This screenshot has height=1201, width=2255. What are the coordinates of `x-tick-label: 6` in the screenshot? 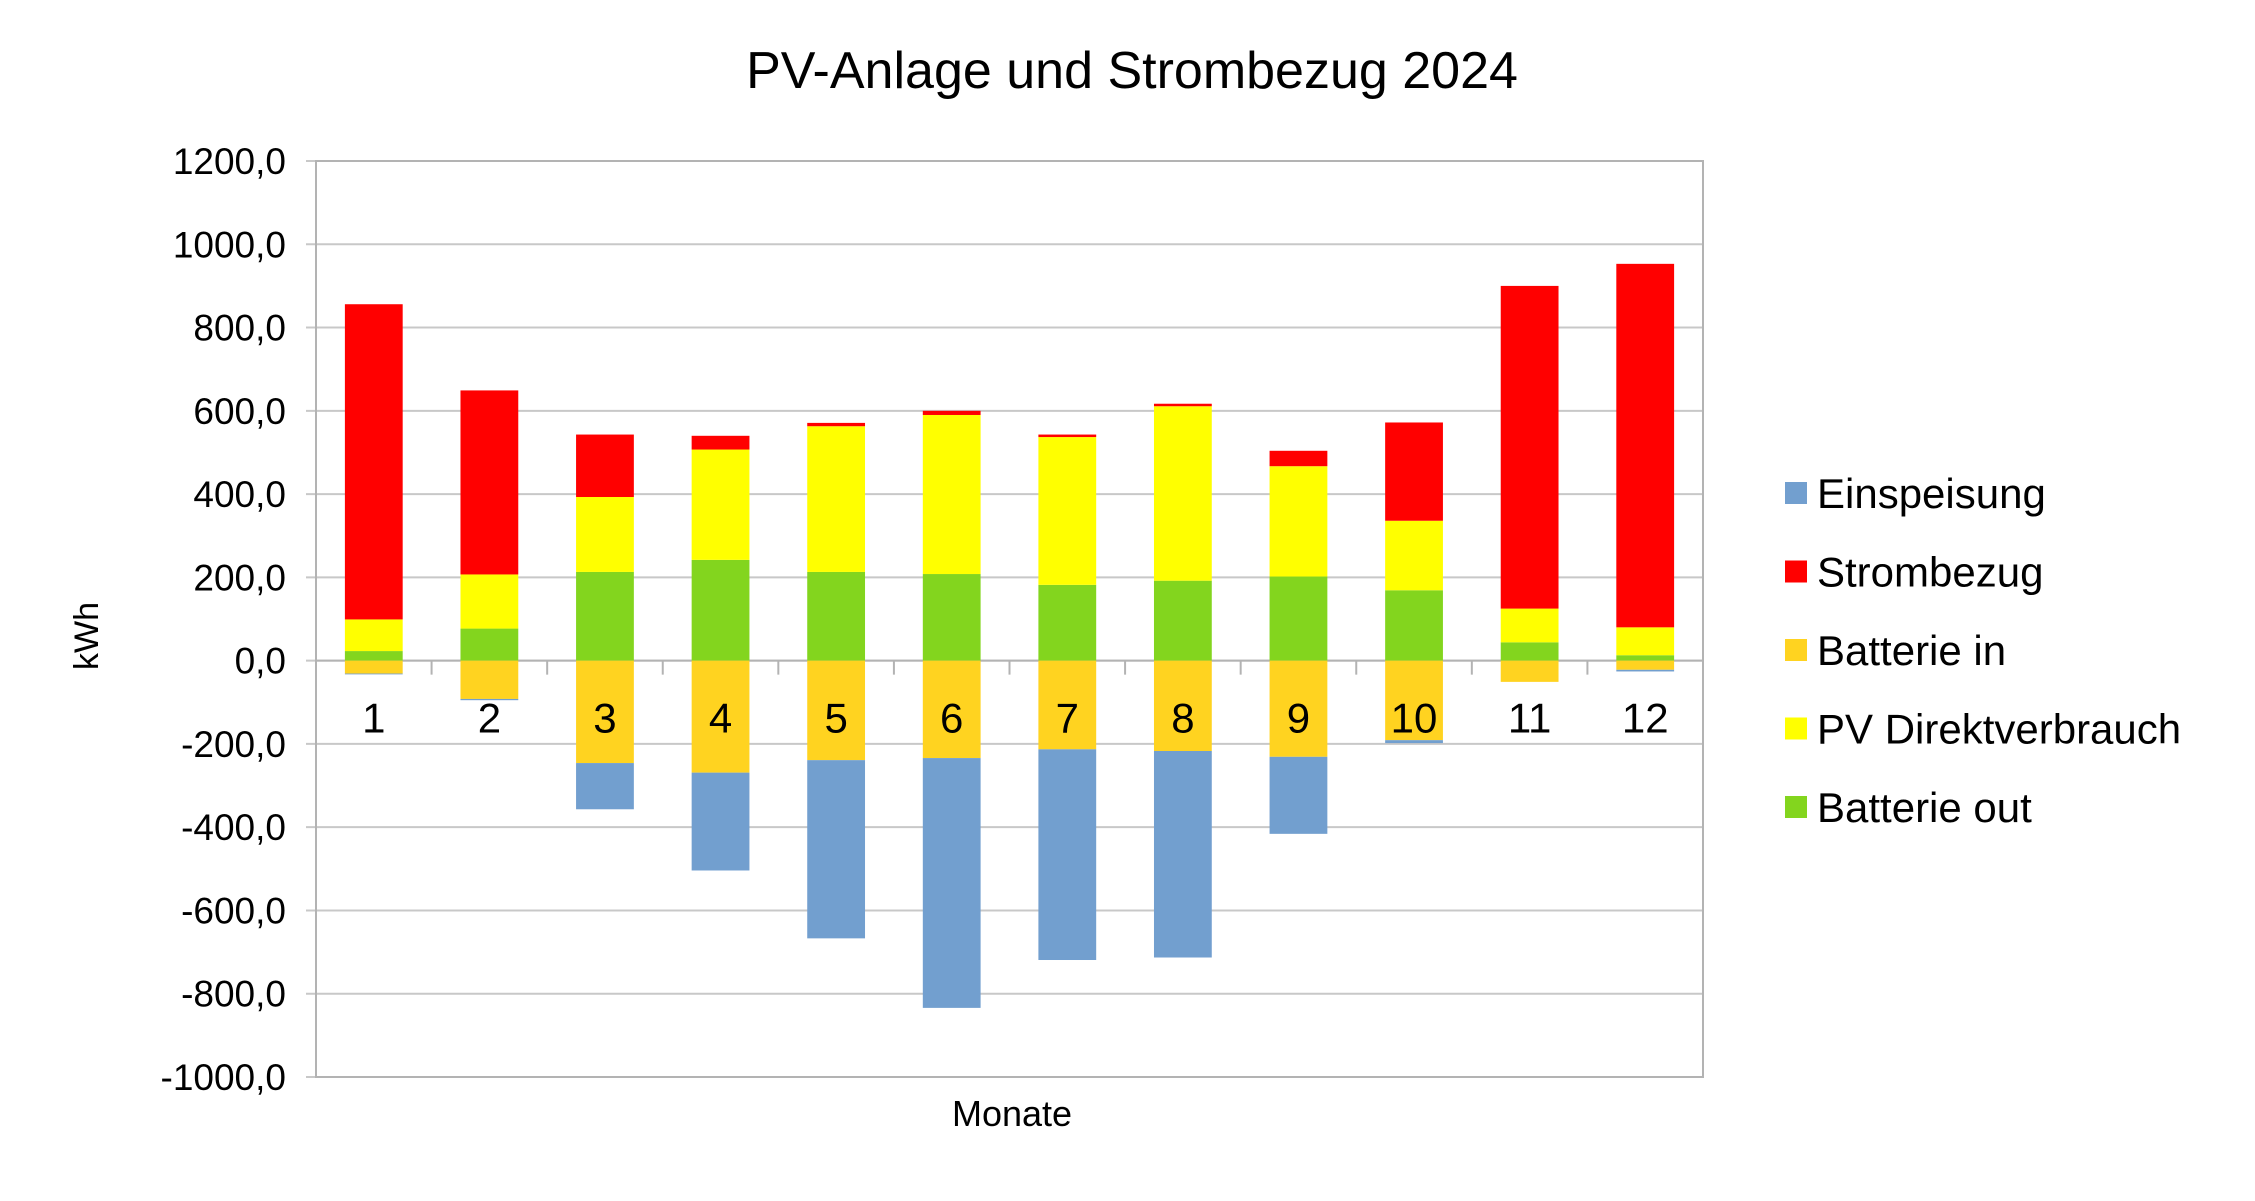 It's located at (951, 718).